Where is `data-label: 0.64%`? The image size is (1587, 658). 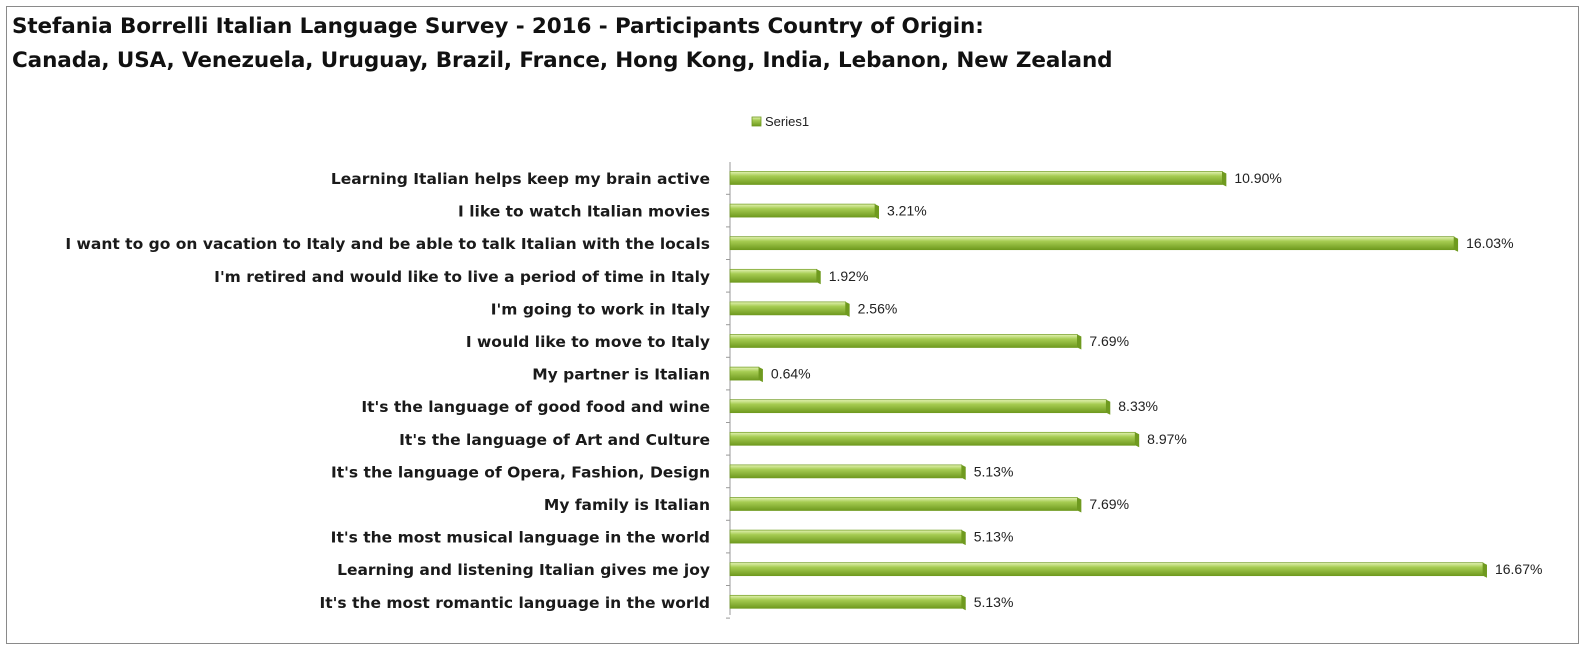 data-label: 0.64% is located at coordinates (791, 374).